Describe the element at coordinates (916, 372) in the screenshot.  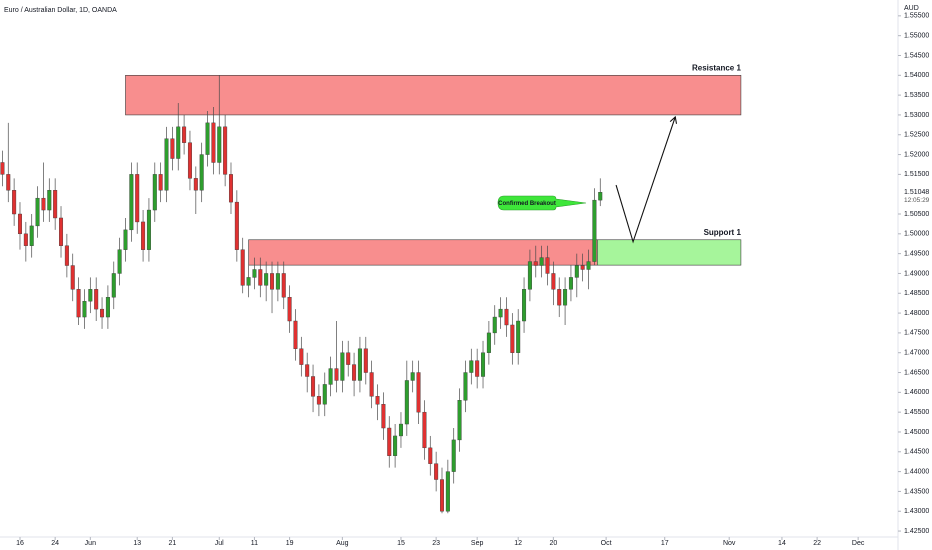
I see `y-tick-label: 1.46500` at that location.